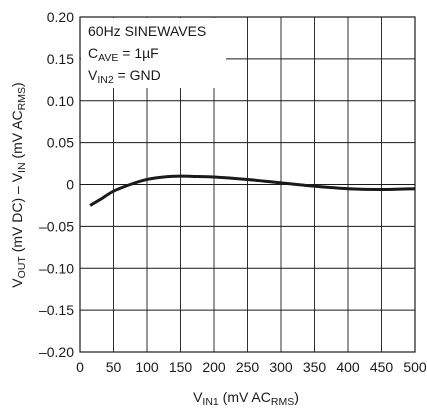 The width and height of the screenshot is (427, 410). I want to click on series-layer, so click(252, 190).